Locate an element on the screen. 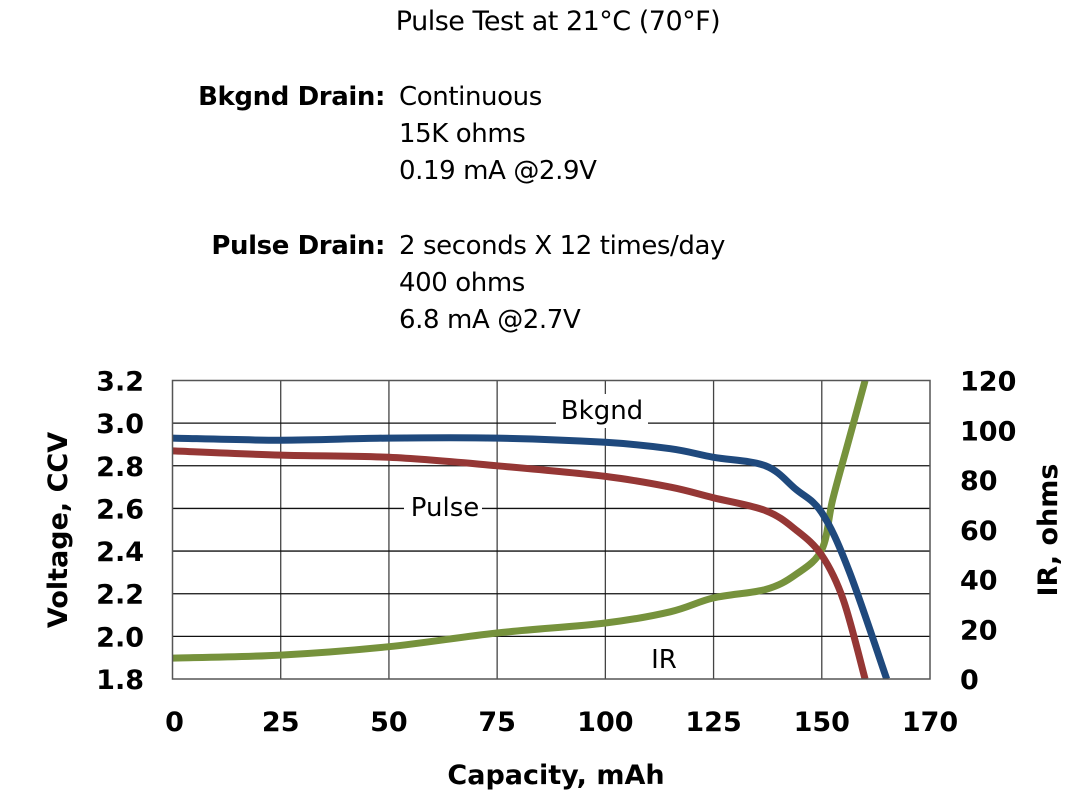  y-tick-label: 3.0 is located at coordinates (120, 424).